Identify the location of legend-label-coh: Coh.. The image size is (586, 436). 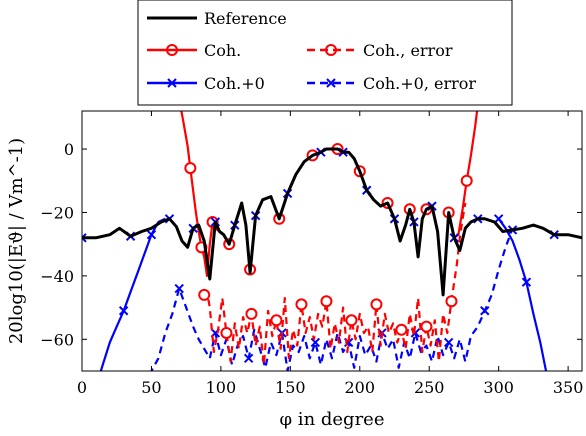
(222, 50).